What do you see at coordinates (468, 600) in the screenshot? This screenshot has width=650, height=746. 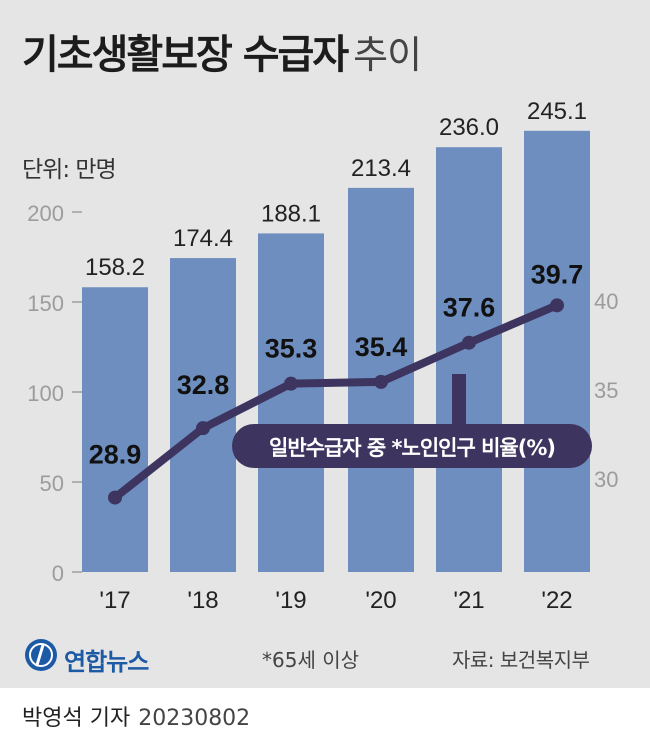 I see `x-tick-label: '21` at bounding box center [468, 600].